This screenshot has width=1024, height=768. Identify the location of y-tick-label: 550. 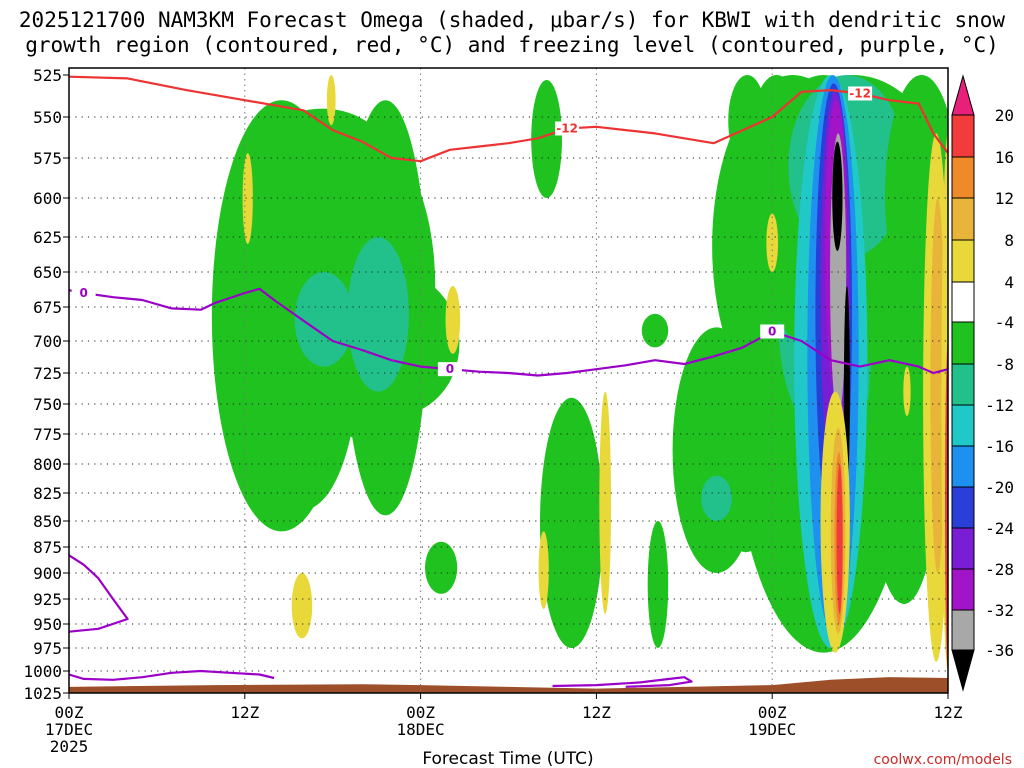
(47, 117).